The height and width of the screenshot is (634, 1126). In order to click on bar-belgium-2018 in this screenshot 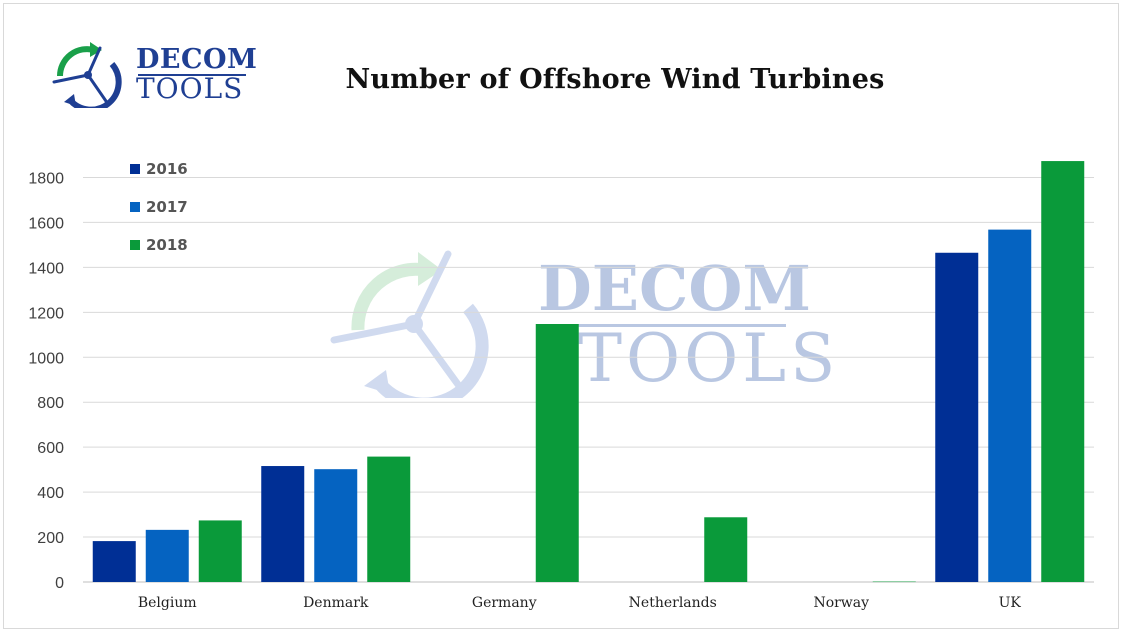, I will do `click(220, 551)`.